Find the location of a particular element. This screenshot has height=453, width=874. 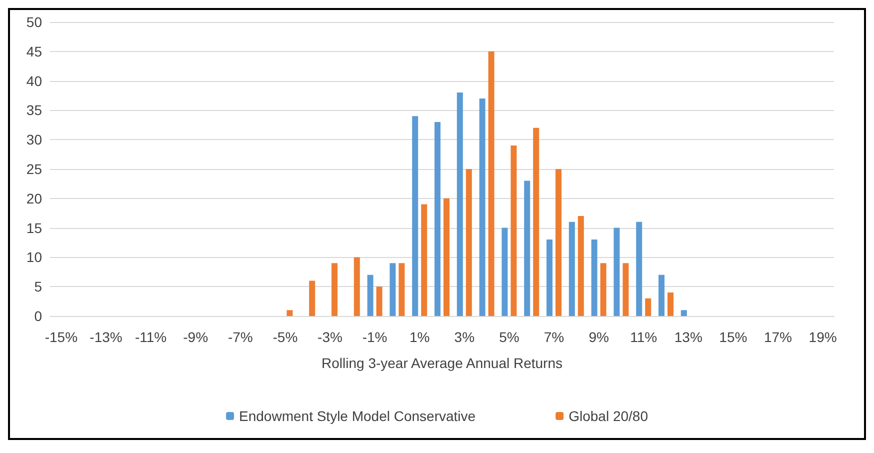

x-tick-label: -11% is located at coordinates (150, 337).